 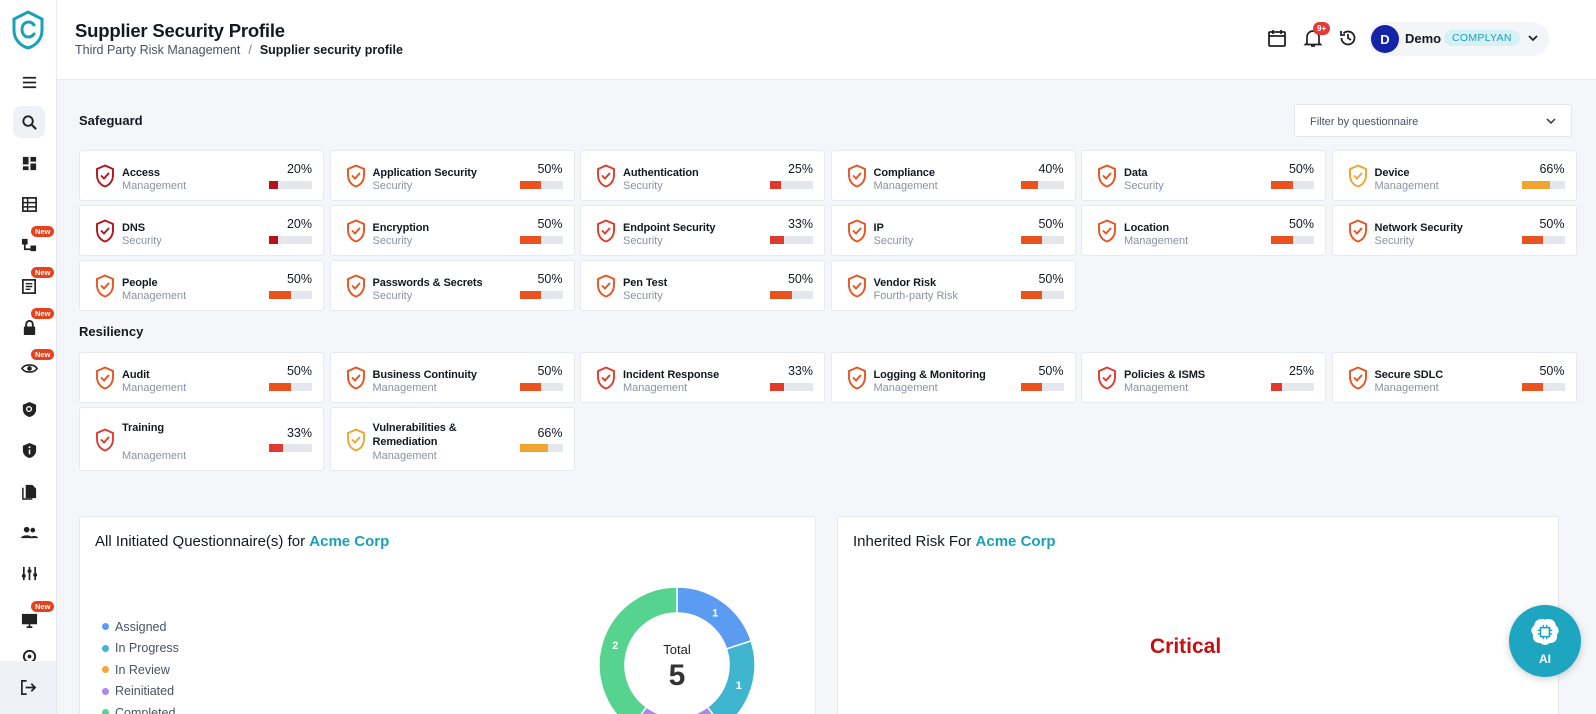 I want to click on sidebar-item-shield-search, so click(x=29, y=409).